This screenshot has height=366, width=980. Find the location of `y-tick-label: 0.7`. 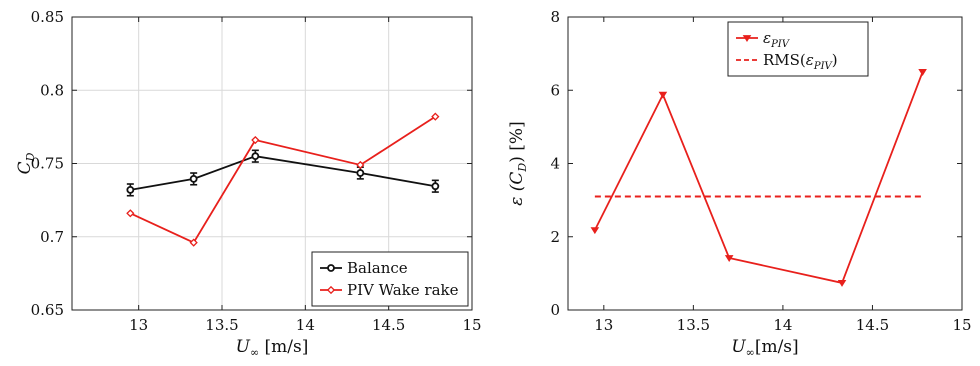

y-tick-label: 0.7 is located at coordinates (52, 237).